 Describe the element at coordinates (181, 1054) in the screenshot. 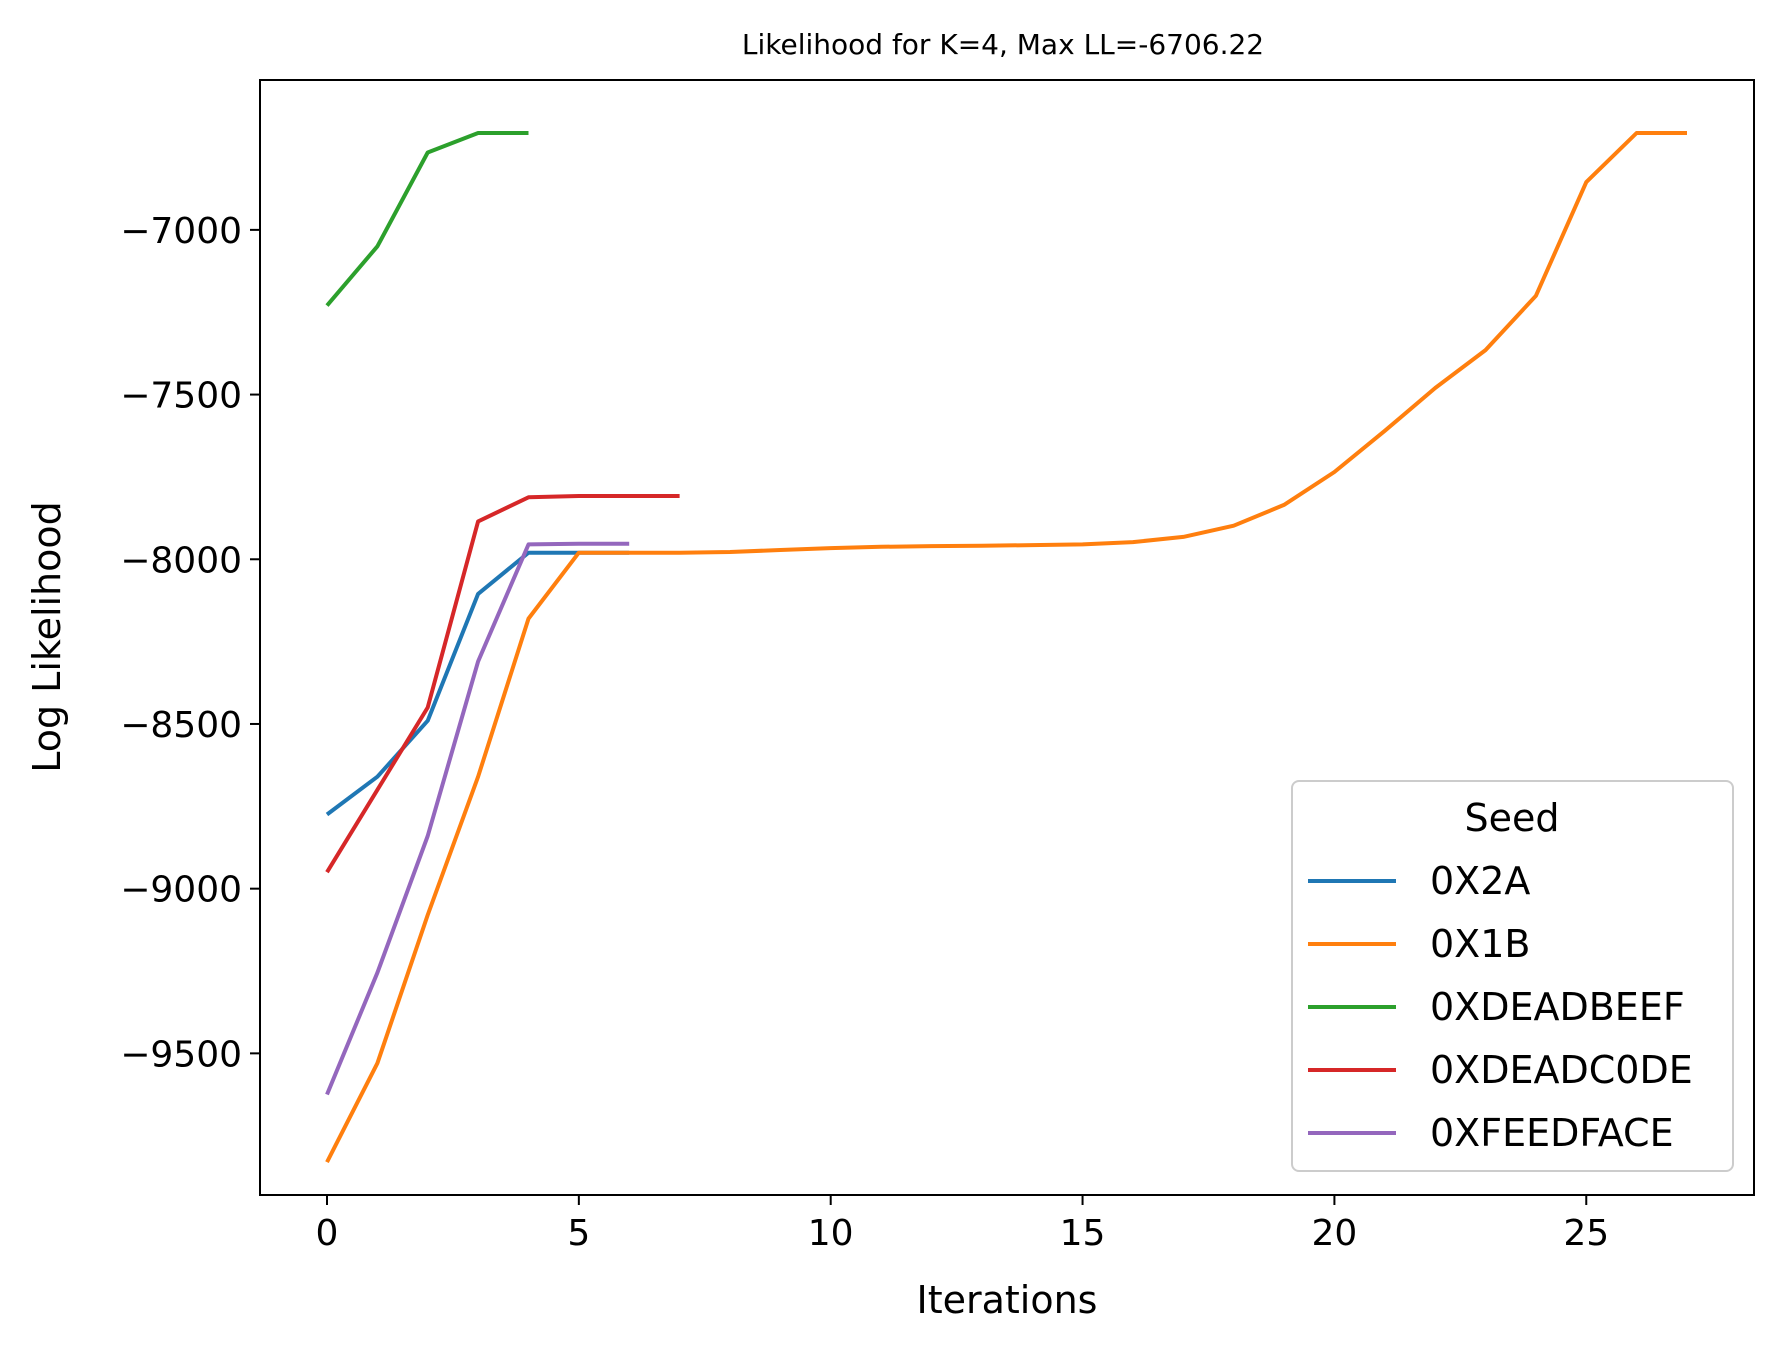

I see `y-tick-label: −9500` at that location.